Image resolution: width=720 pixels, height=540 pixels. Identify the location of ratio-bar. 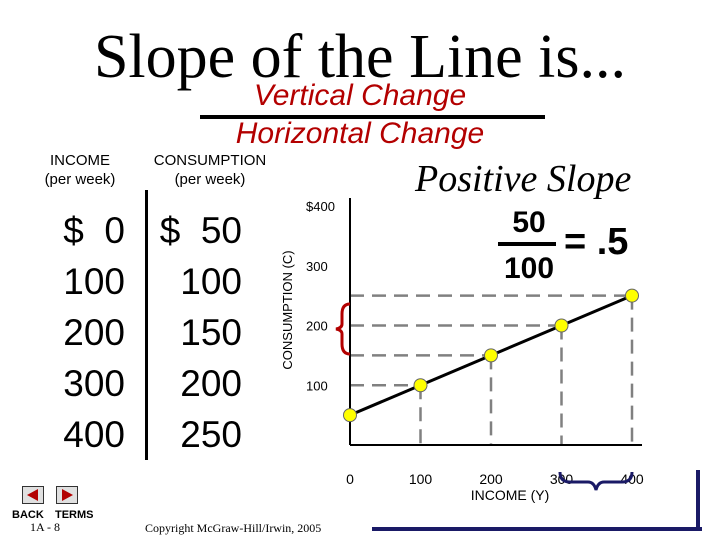
(527, 244).